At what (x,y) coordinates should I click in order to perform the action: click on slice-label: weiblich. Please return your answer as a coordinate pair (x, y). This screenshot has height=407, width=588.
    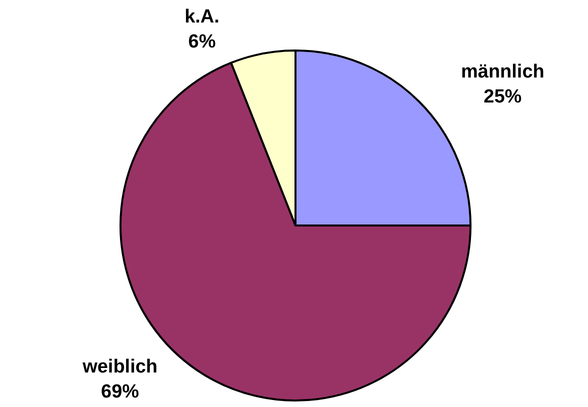
    Looking at the image, I should click on (120, 367).